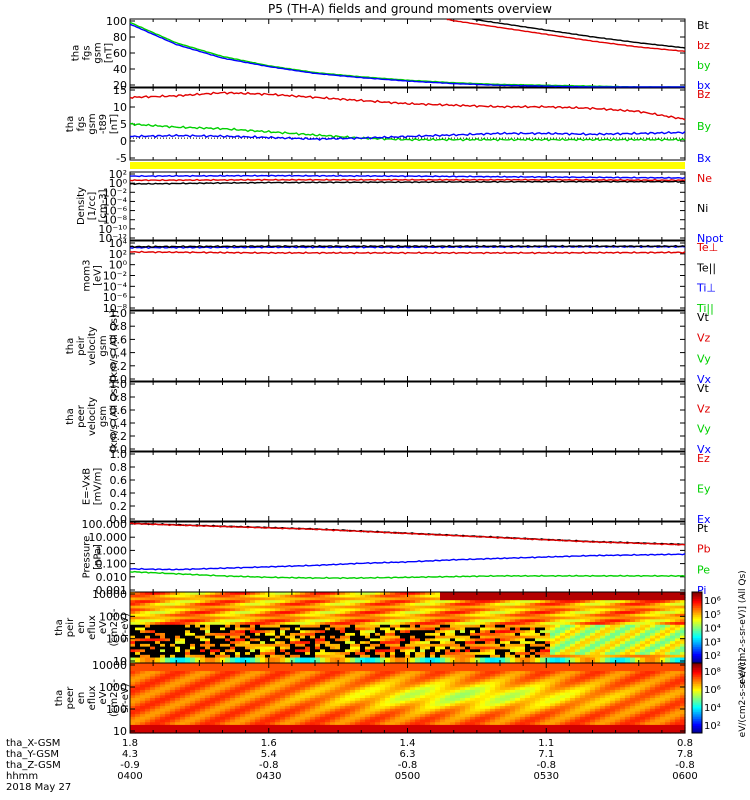 This screenshot has height=800, width=750. What do you see at coordinates (92, 123) in the screenshot?
I see `y-axis-title: tha fgs gsm -t89 [nT]` at bounding box center [92, 123].